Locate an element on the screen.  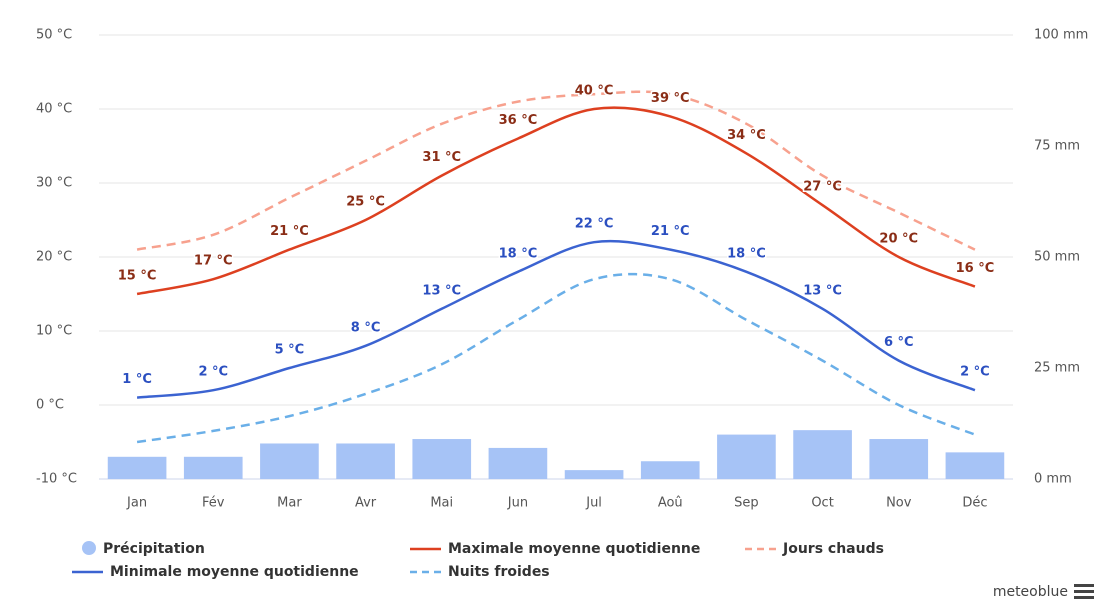
legend-label: Précipitation is located at coordinates (154, 549).